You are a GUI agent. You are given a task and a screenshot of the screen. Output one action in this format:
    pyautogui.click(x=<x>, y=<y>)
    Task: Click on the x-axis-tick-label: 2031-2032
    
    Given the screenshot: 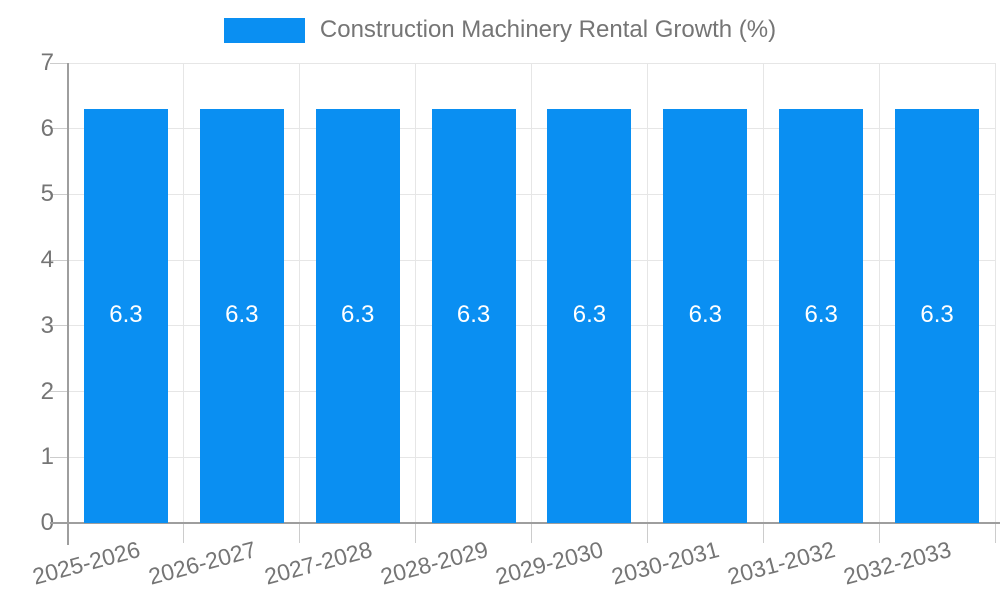 What is the action you would take?
    pyautogui.click(x=781, y=563)
    